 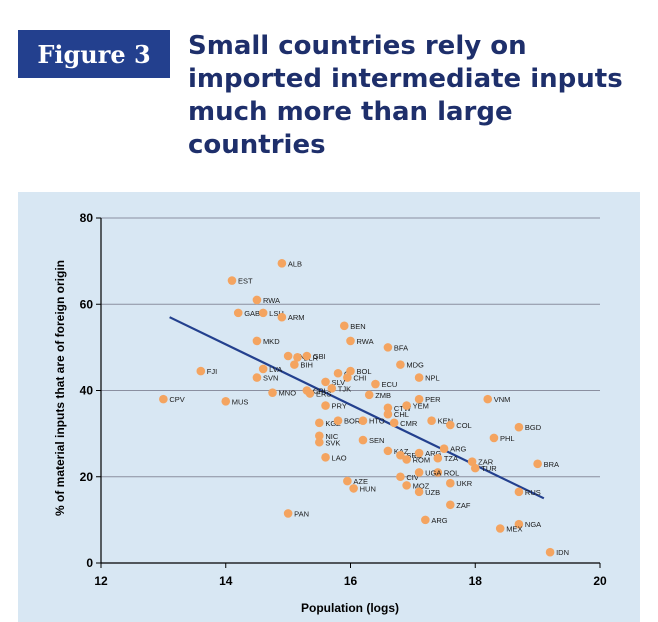 What do you see at coordinates (412, 477) in the screenshot?
I see `point-label-59: CIV` at bounding box center [412, 477].